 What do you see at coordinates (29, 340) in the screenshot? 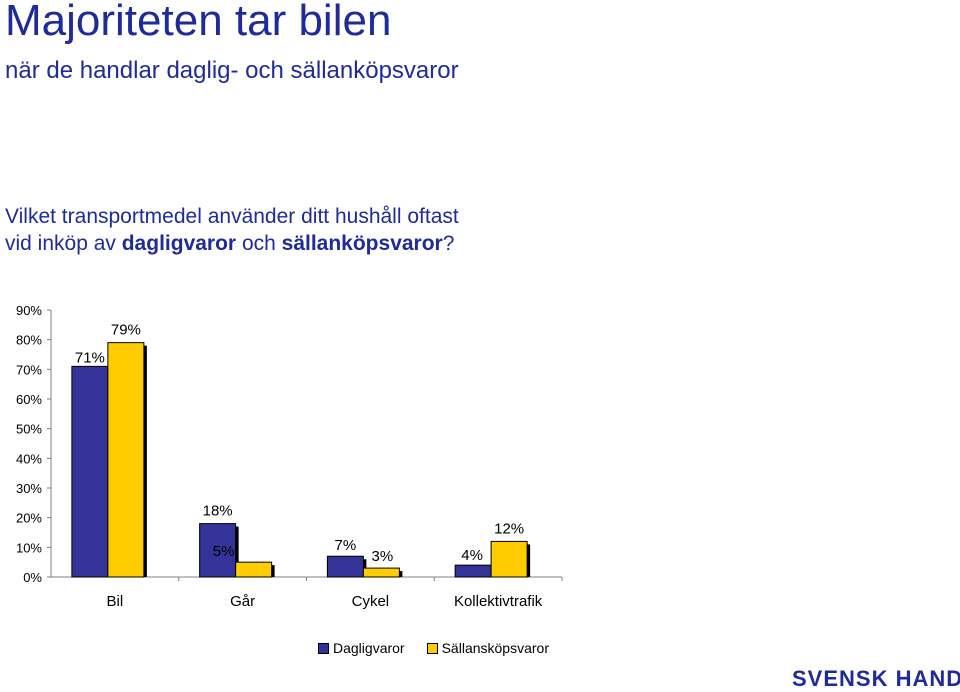
I see `y-tick-label: 80%` at bounding box center [29, 340].